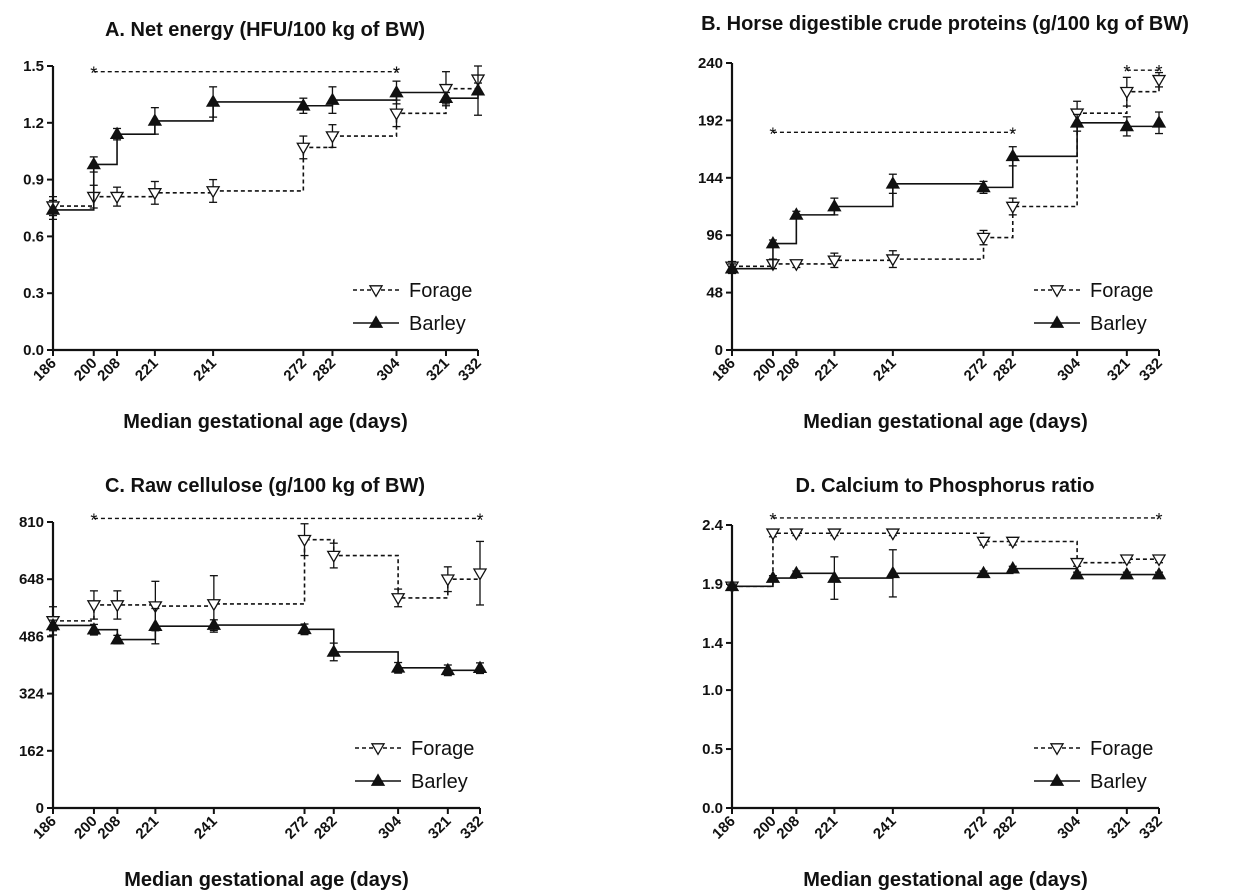 Image resolution: width=1238 pixels, height=895 pixels. What do you see at coordinates (472, 828) in the screenshot?
I see `x-tick-label: 332` at bounding box center [472, 828].